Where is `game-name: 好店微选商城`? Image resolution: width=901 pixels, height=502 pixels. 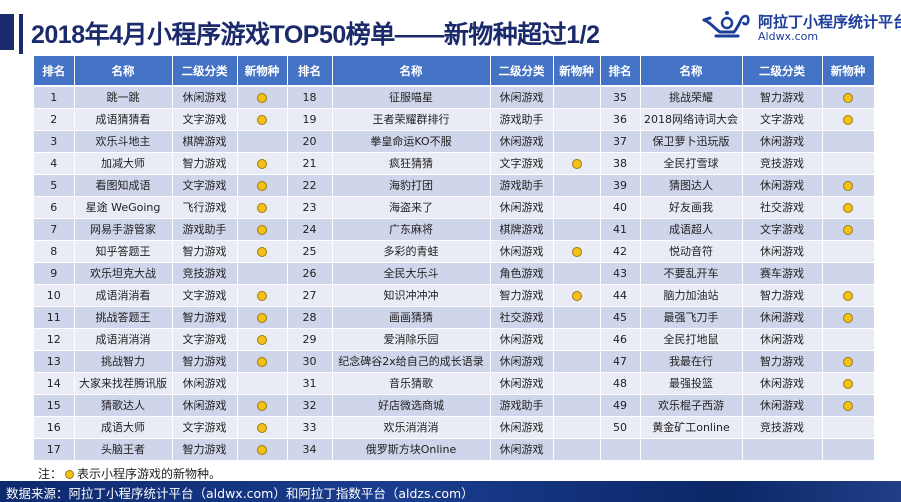
game-name: 好店微选商城 is located at coordinates (411, 405).